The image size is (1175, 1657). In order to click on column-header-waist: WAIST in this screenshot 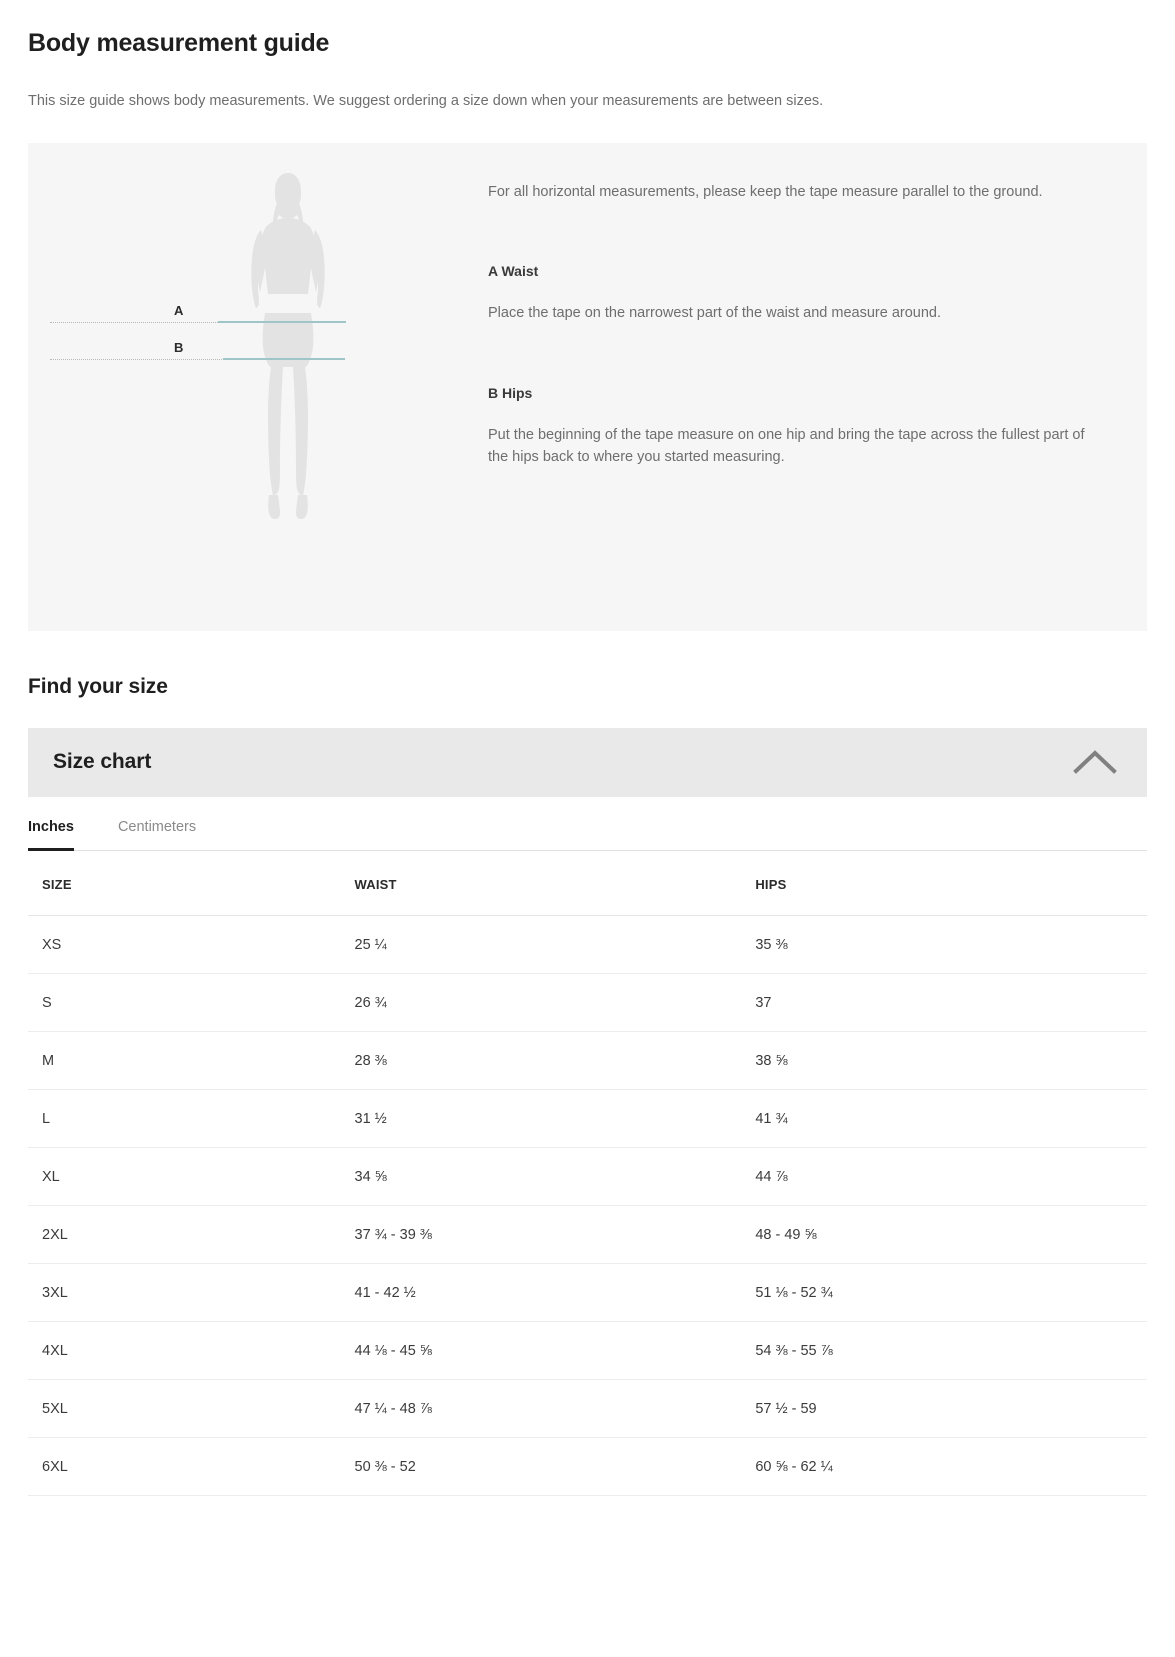, I will do `click(554, 883)`.